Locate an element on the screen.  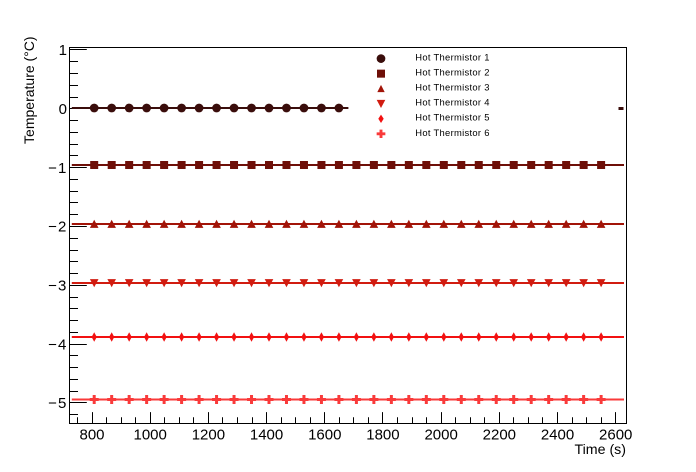
svg-text: 1400 is located at coordinates (266, 435).